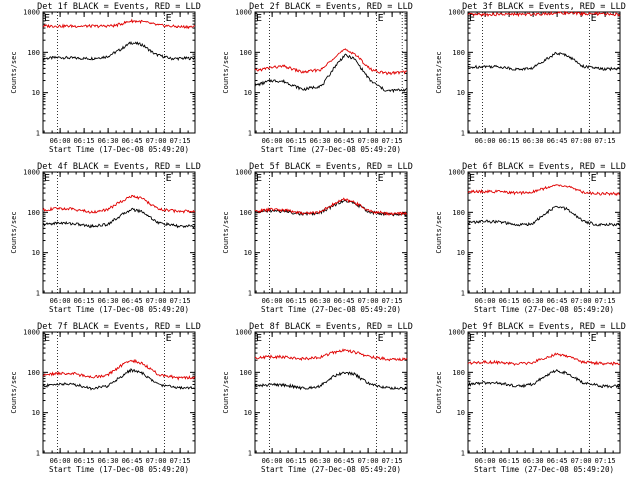 The width and height of the screenshot is (640, 480). I want to click on panel-title: Det 4f BLACK = Events, RED = LLD, so click(119, 167).